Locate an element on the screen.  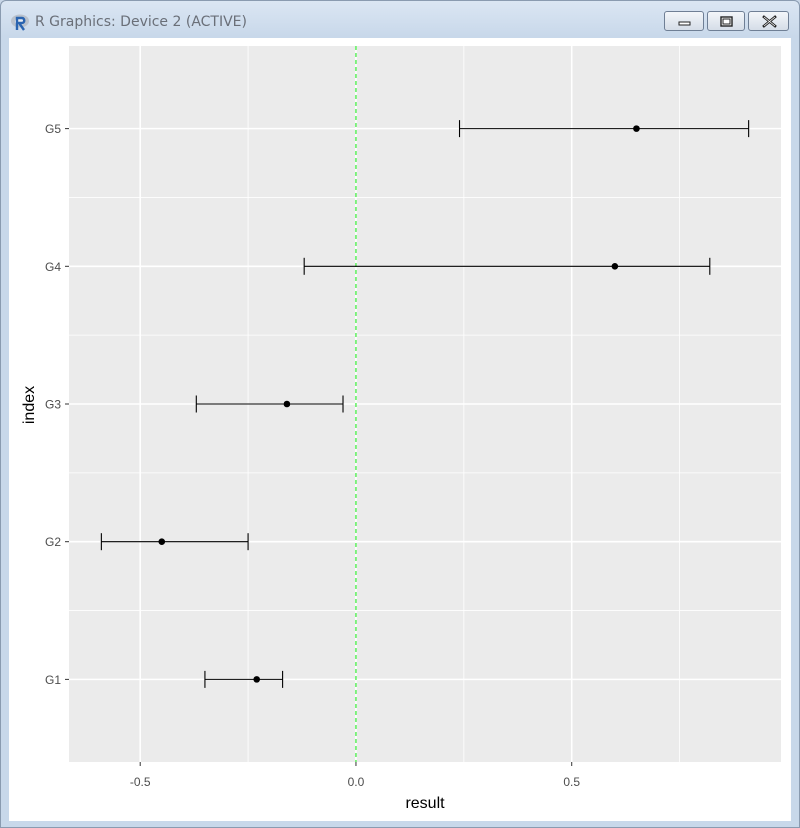
close-button is located at coordinates (768, 21).